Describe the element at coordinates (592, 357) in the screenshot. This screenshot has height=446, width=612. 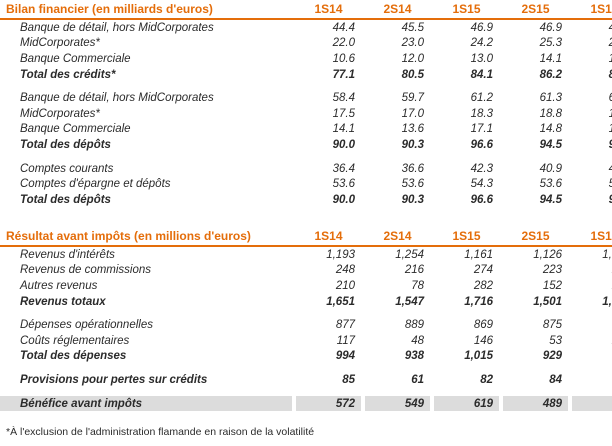
I see `value-cell: 904` at that location.